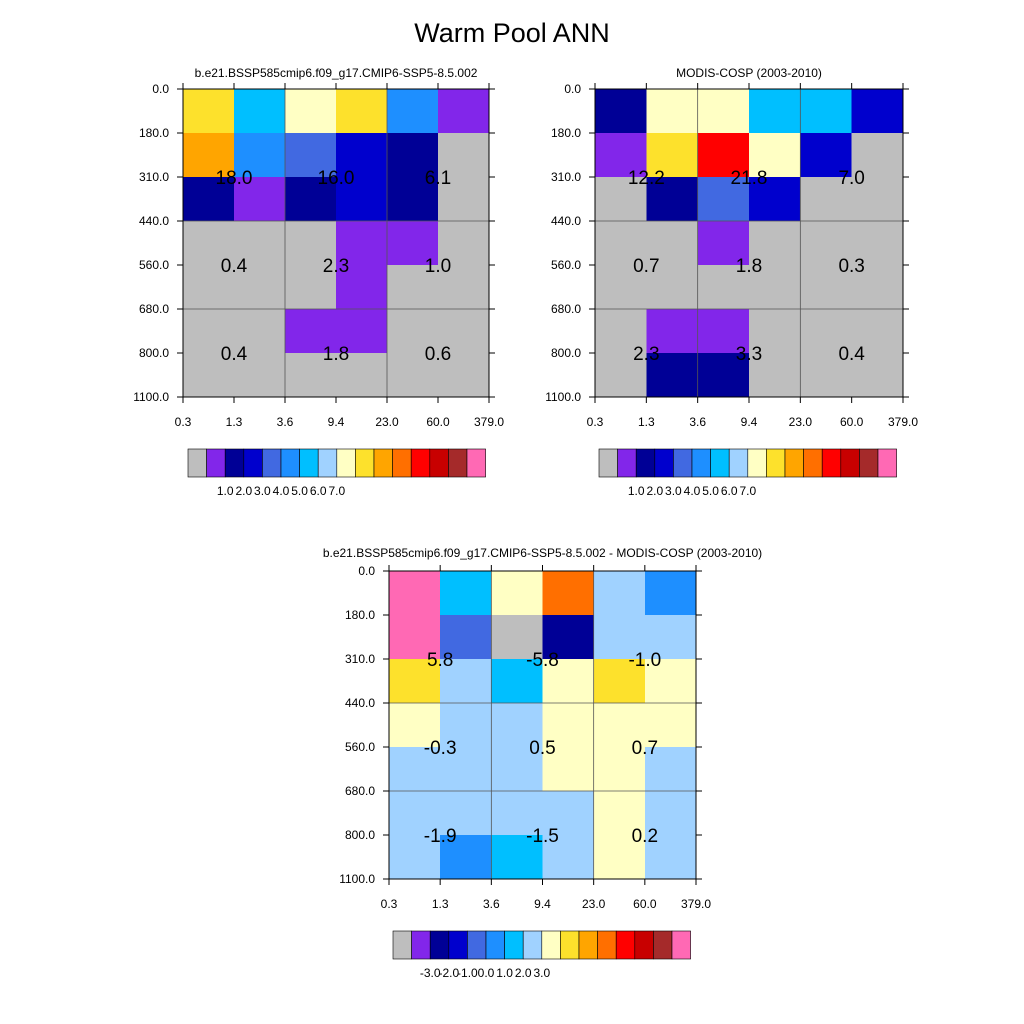 This screenshot has height=1024, width=1024. I want to click on chart-title: MODIS-COSP (2003-2010), so click(749, 73).